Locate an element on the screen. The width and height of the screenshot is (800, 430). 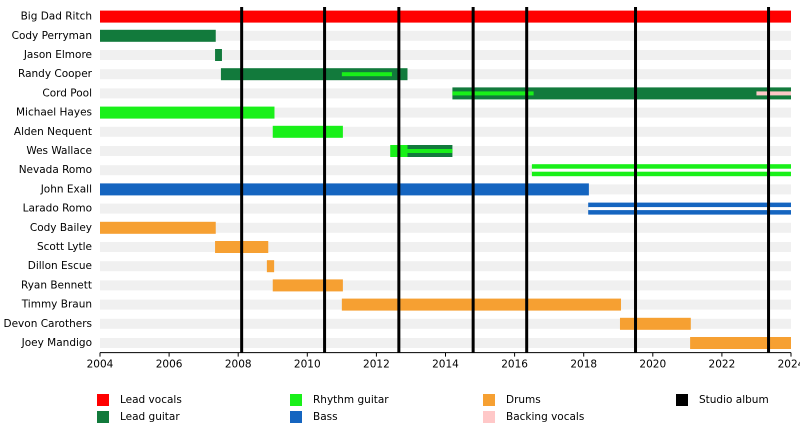
member-label: Larado Romo is located at coordinates (57, 209).